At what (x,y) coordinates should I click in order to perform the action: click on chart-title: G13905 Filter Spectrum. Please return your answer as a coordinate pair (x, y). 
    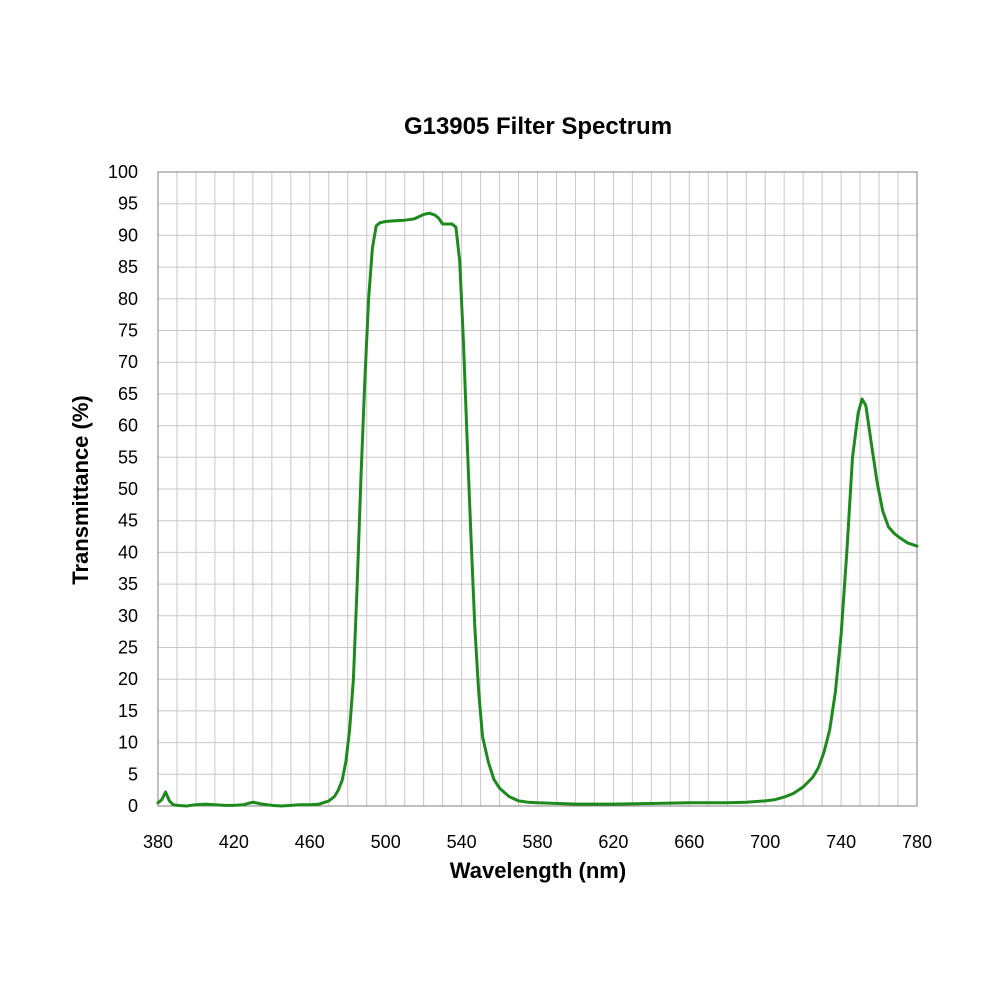
    Looking at the image, I should click on (538, 126).